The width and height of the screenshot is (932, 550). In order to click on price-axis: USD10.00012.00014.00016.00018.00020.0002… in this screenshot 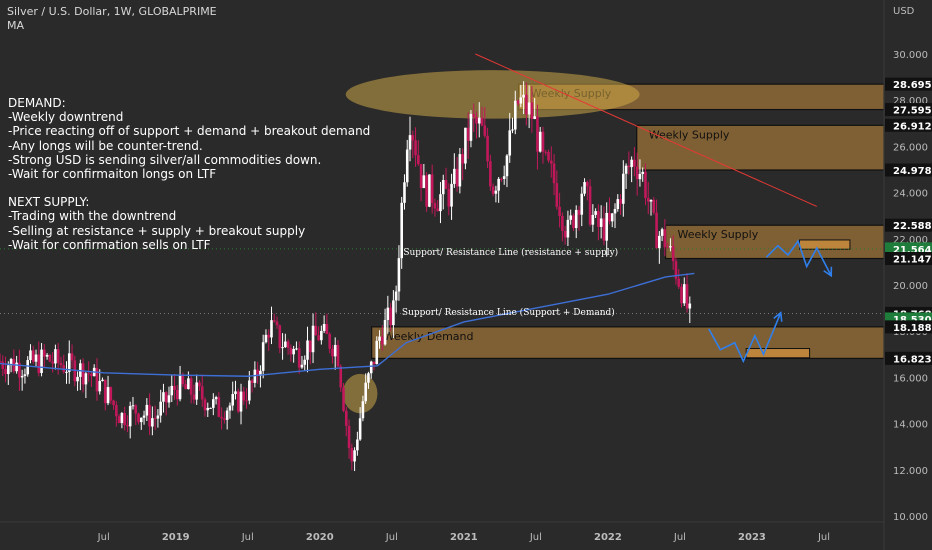, I will do `click(908, 264)`.